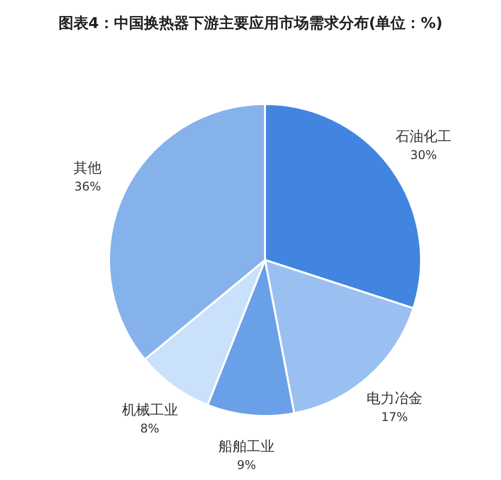 The width and height of the screenshot is (501, 480). Describe the element at coordinates (246, 447) in the screenshot. I see `slice-label: 船舶工业` at that location.